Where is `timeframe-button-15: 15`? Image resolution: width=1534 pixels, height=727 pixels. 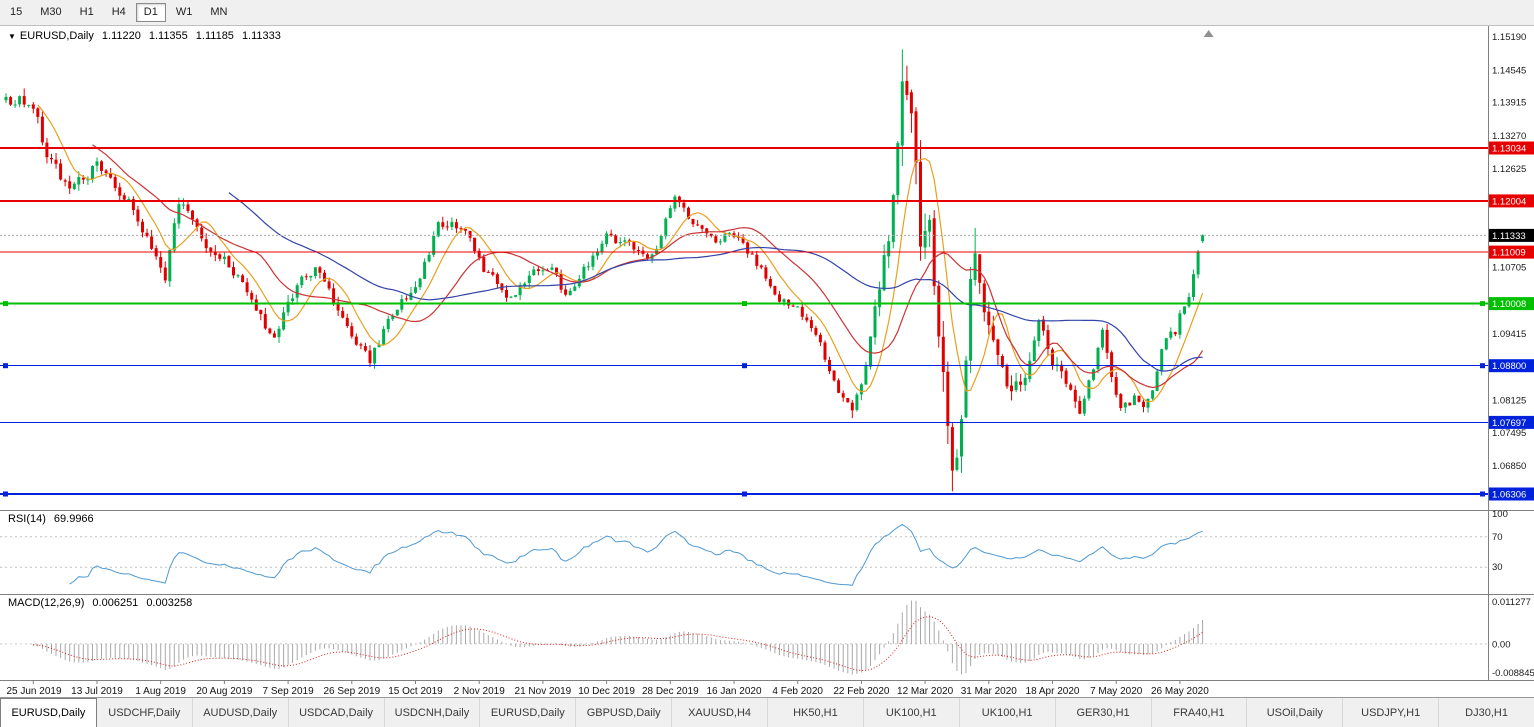 timeframe-button-15: 15 is located at coordinates (16, 12).